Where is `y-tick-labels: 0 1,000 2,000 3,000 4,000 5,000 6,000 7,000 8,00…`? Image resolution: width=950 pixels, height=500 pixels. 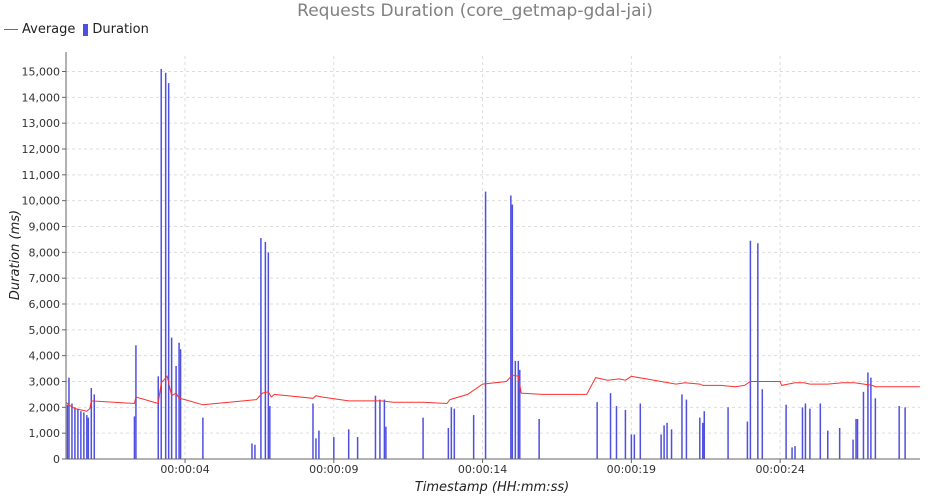 y-tick-labels: 0 1,000 2,000 3,000 4,000 5,000 6,000 7,000 8,00… is located at coordinates (41, 266).